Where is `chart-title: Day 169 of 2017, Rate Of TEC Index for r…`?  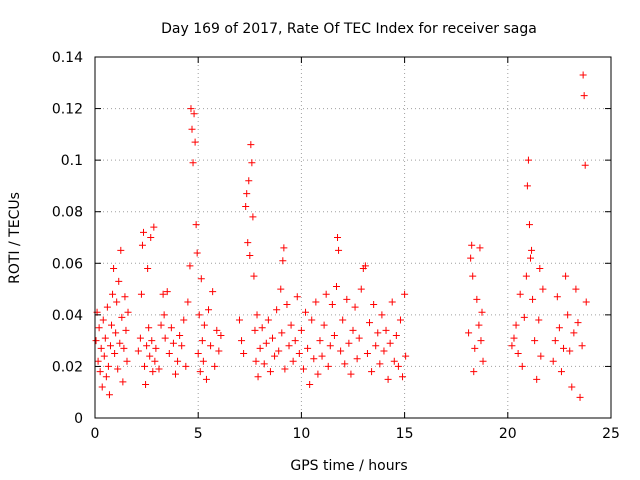
chart-title: Day 169 of 2017, Rate Of TEC Index for r… is located at coordinates (349, 29).